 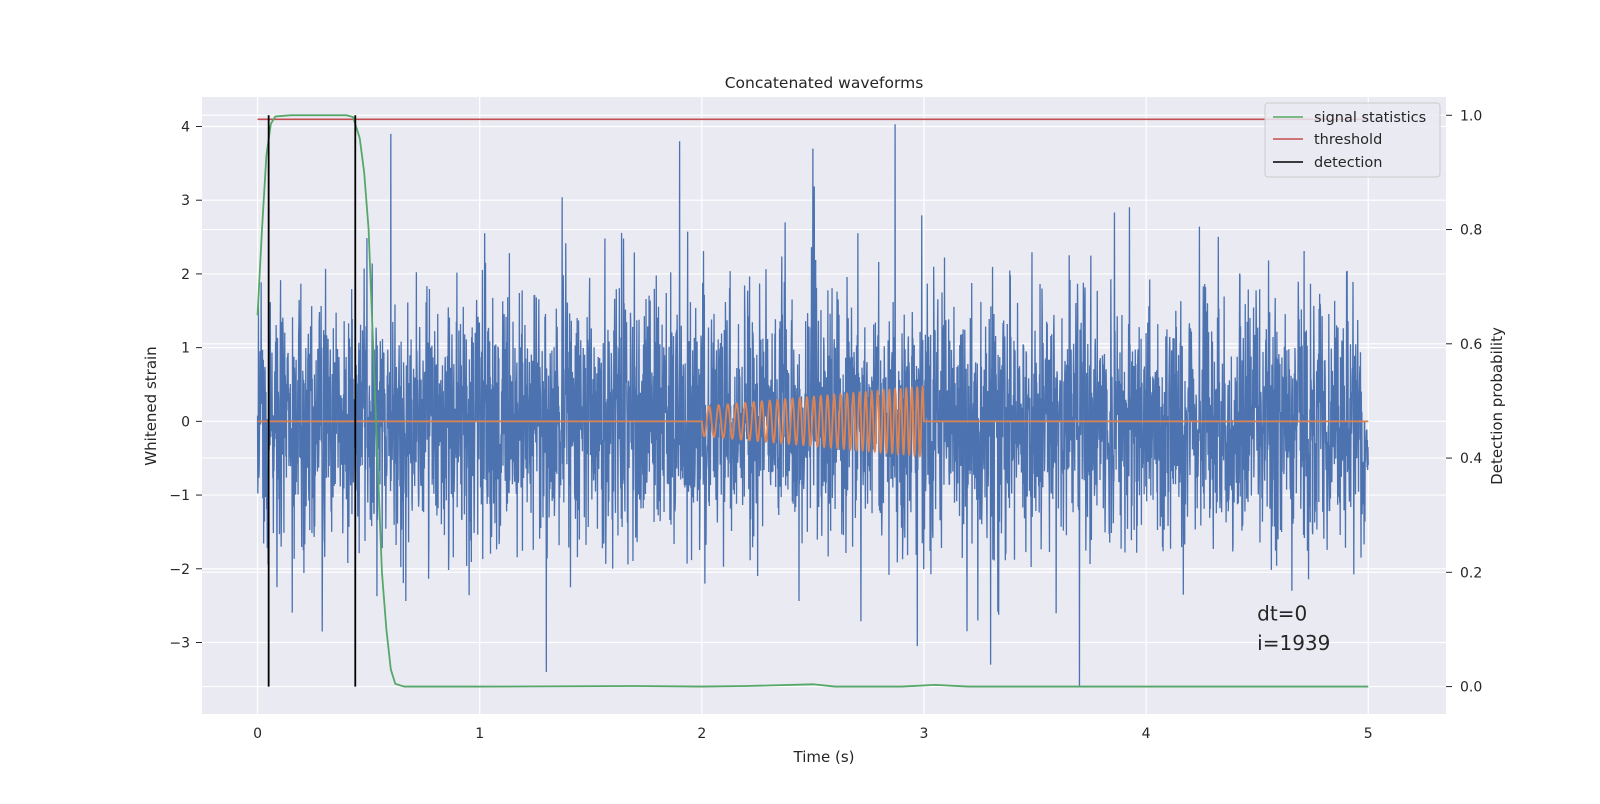 What do you see at coordinates (1282, 613) in the screenshot?
I see `annotation-dt: dt=0` at bounding box center [1282, 613].